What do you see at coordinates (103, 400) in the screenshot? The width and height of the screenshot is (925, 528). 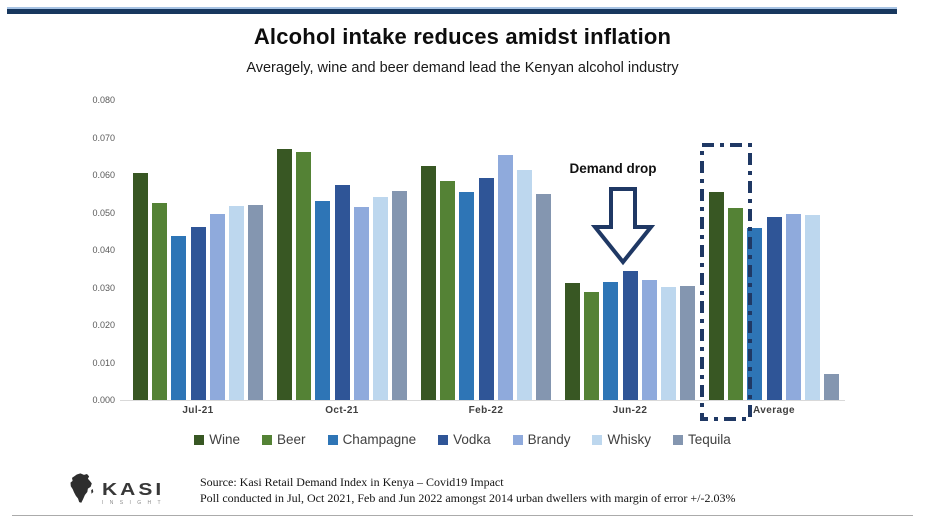 I see `y-axis-tick-0.000: 0.000` at bounding box center [103, 400].